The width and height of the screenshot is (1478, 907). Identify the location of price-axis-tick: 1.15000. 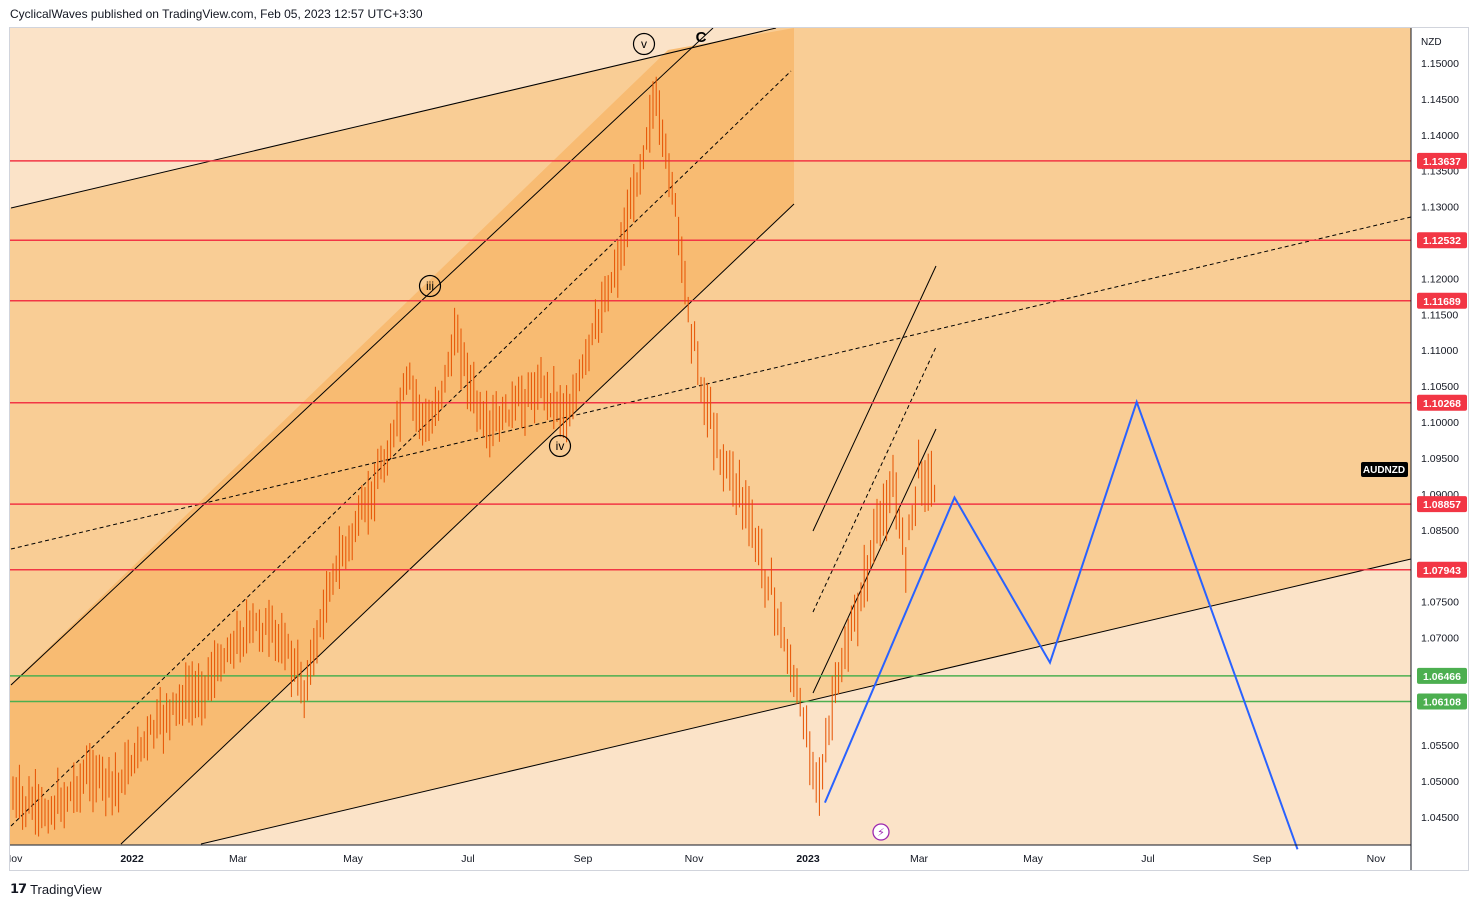
(1440, 64).